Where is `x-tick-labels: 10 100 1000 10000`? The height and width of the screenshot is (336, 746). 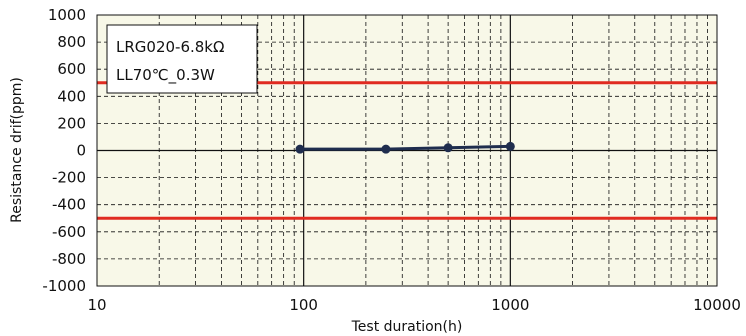 x-tick-labels: 10 100 1000 10000 is located at coordinates (413, 305).